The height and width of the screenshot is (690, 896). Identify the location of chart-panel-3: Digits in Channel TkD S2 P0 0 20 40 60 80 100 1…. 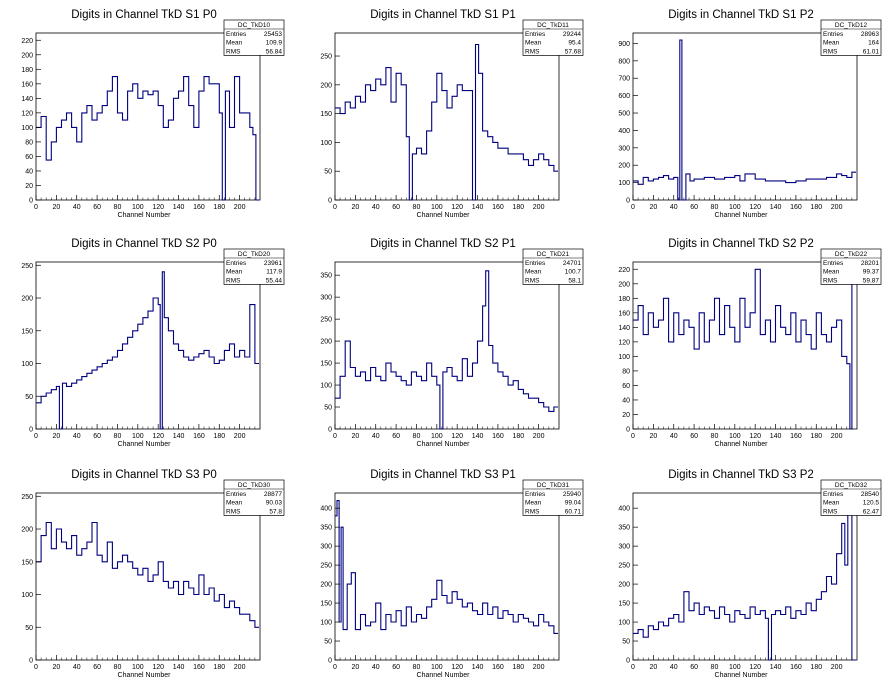
(153, 343).